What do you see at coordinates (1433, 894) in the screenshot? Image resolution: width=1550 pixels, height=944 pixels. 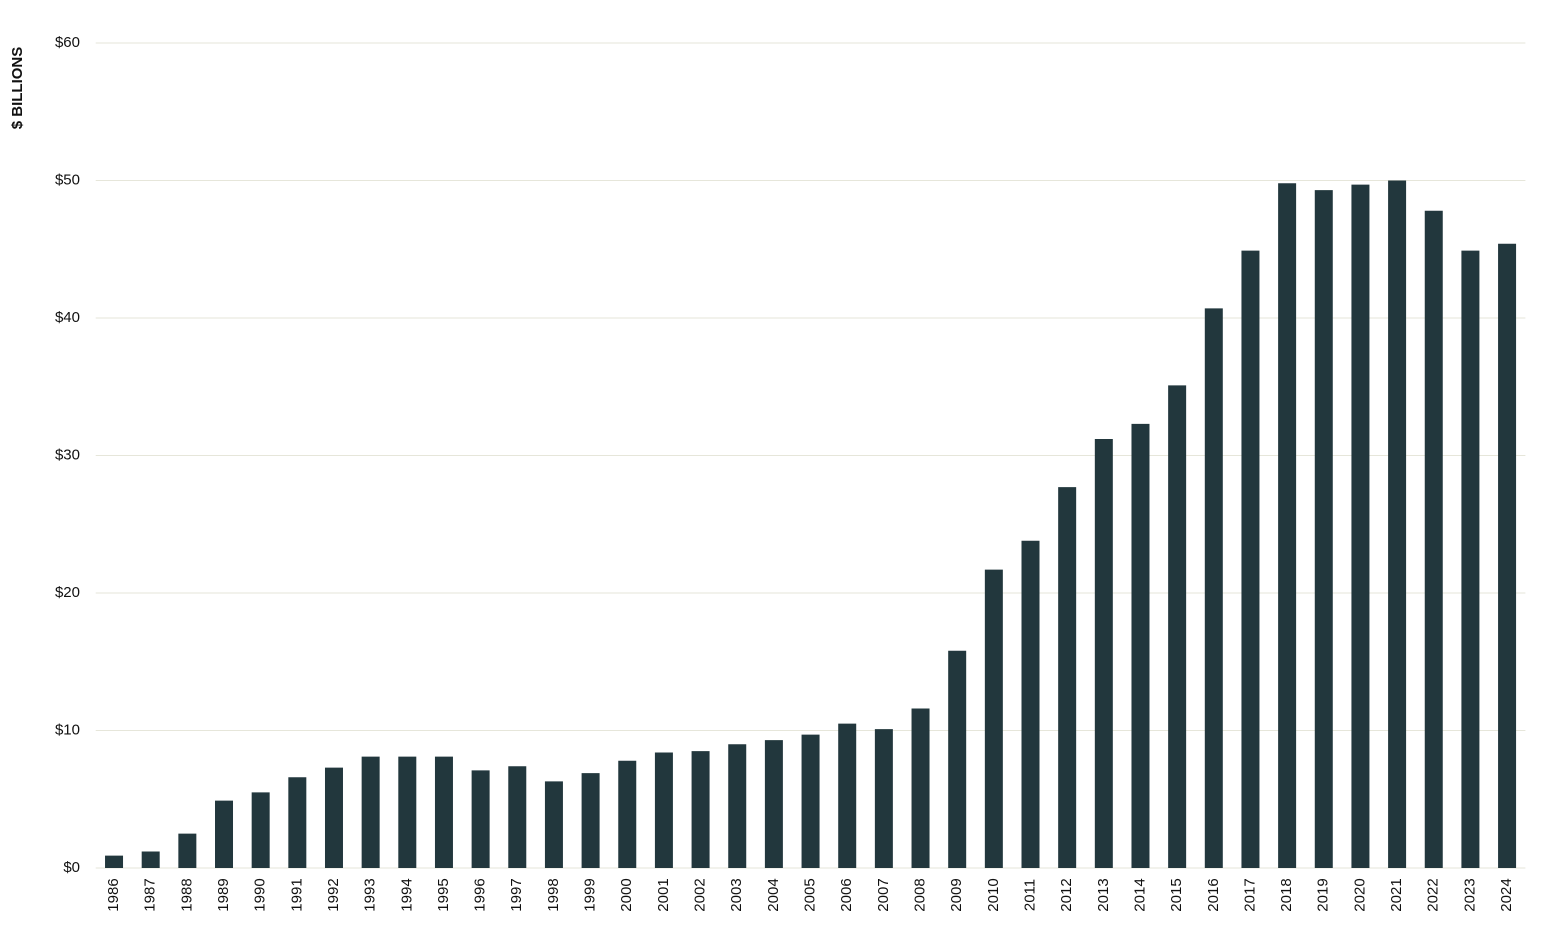 I see `x-tick-label: 2022` at bounding box center [1433, 894].